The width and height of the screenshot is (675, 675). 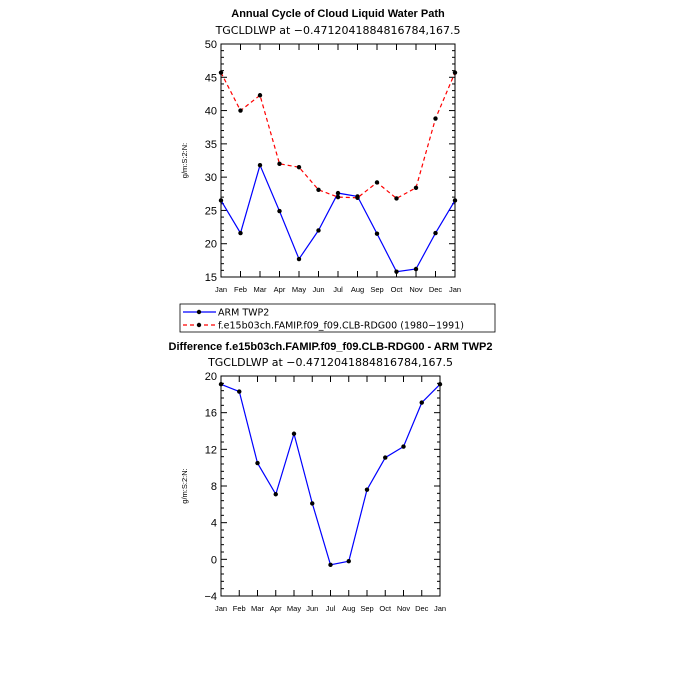 What do you see at coordinates (338, 160) in the screenshot?
I see `plot-frame` at bounding box center [338, 160].